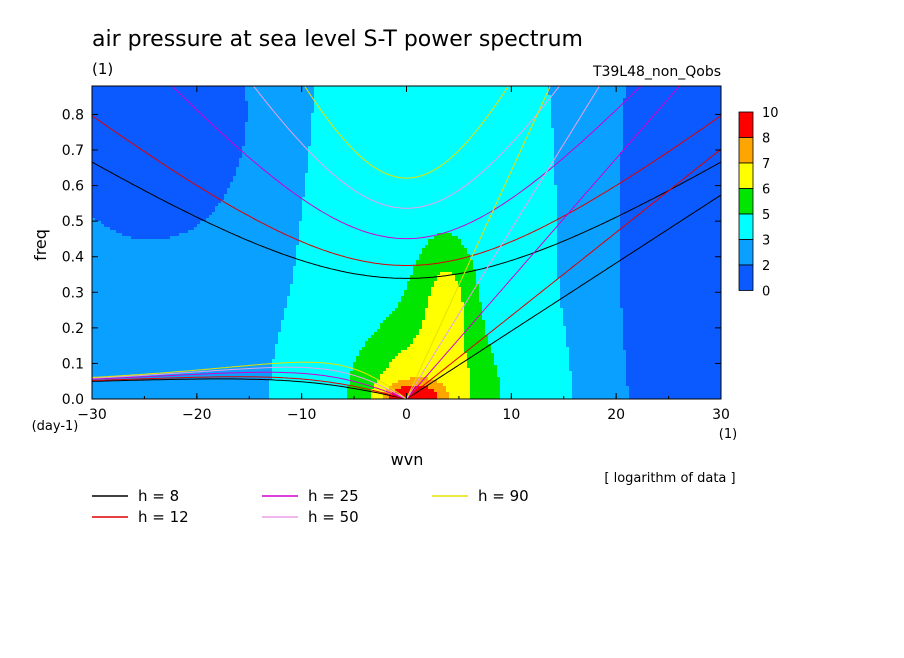 The width and height of the screenshot is (904, 658). What do you see at coordinates (163, 517) in the screenshot?
I see `legend-label: h = 12` at bounding box center [163, 517].